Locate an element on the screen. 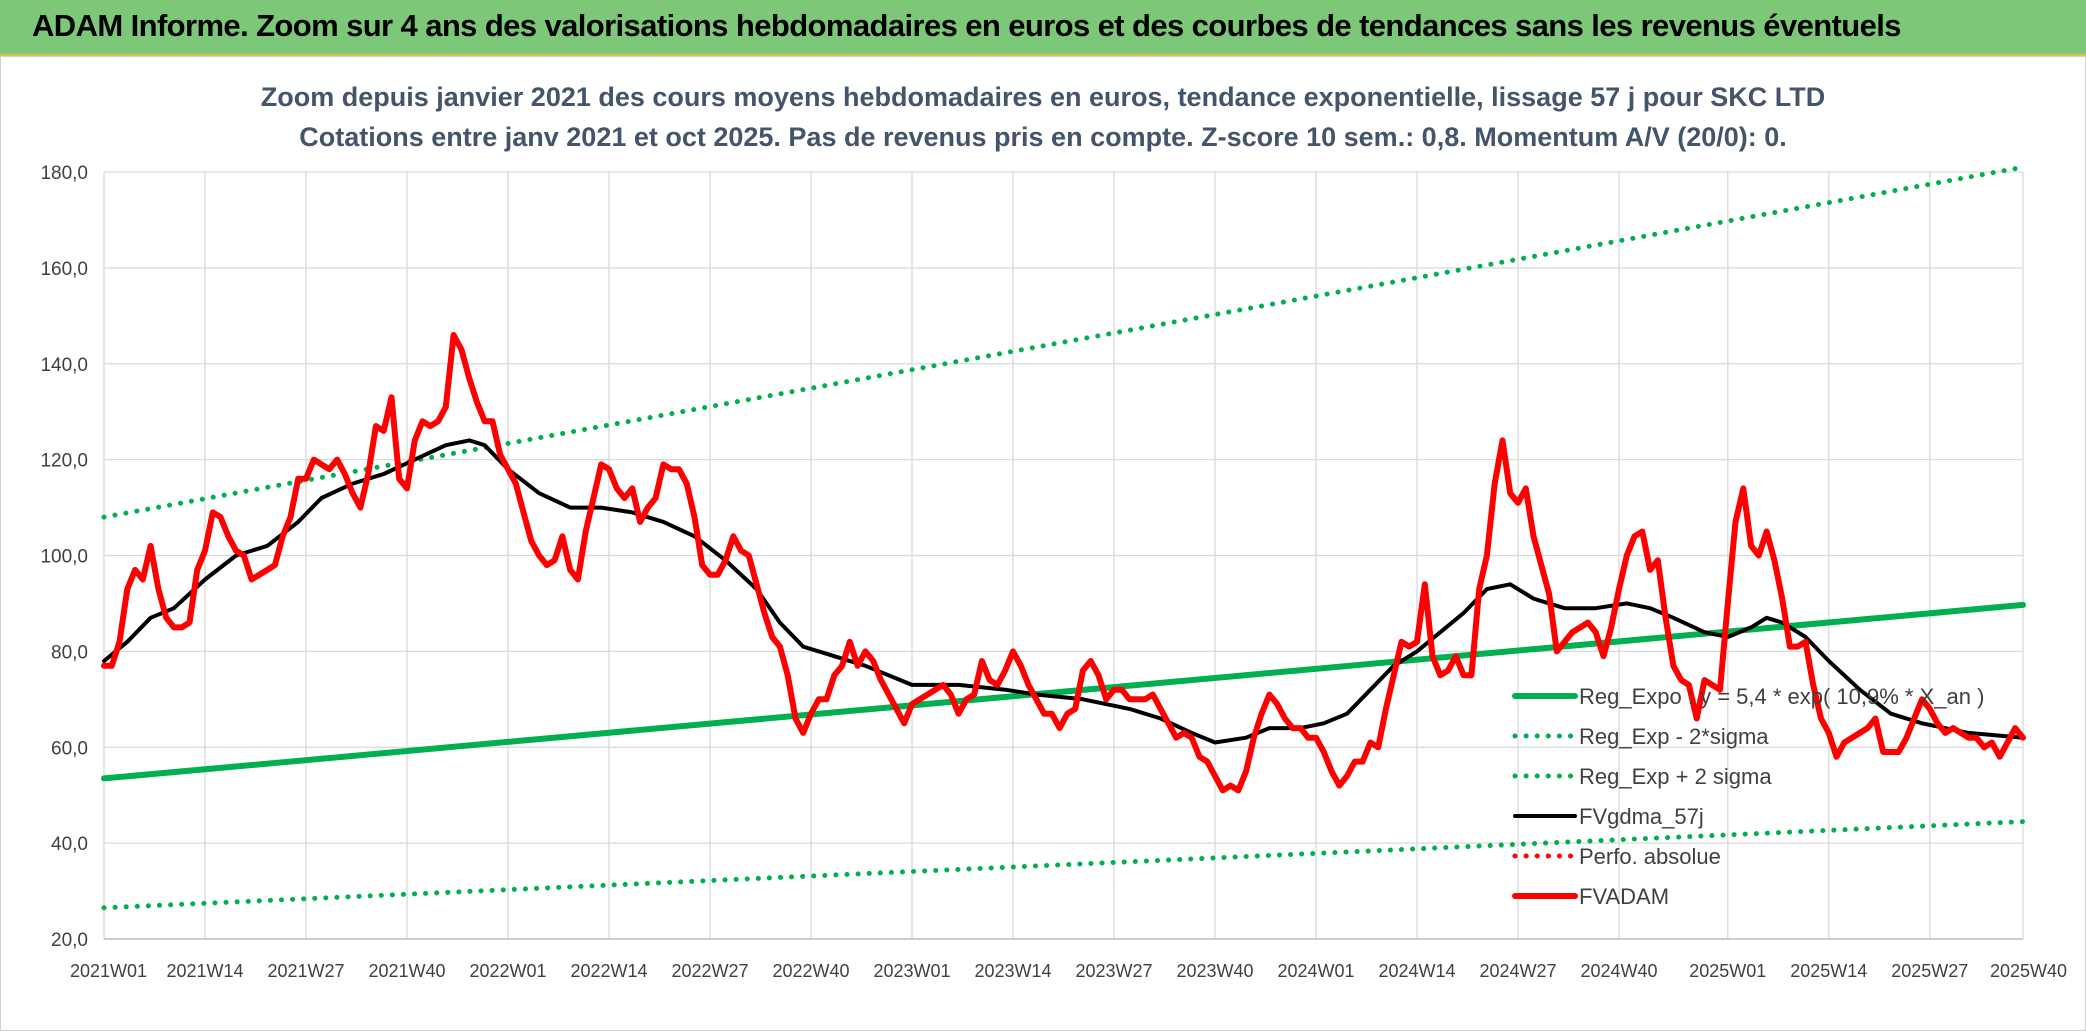 The image size is (2086, 1031). y-tick-label: 80,0 is located at coordinates (69, 652).